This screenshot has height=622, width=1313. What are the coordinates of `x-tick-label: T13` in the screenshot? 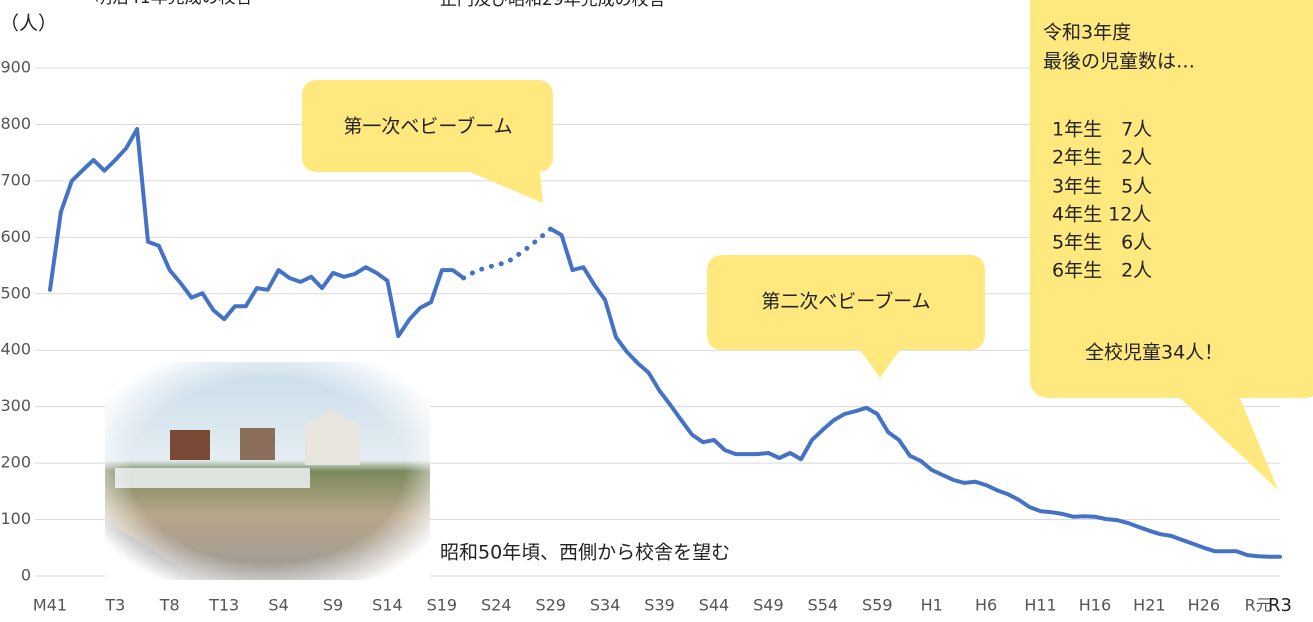 It's located at (223, 605).